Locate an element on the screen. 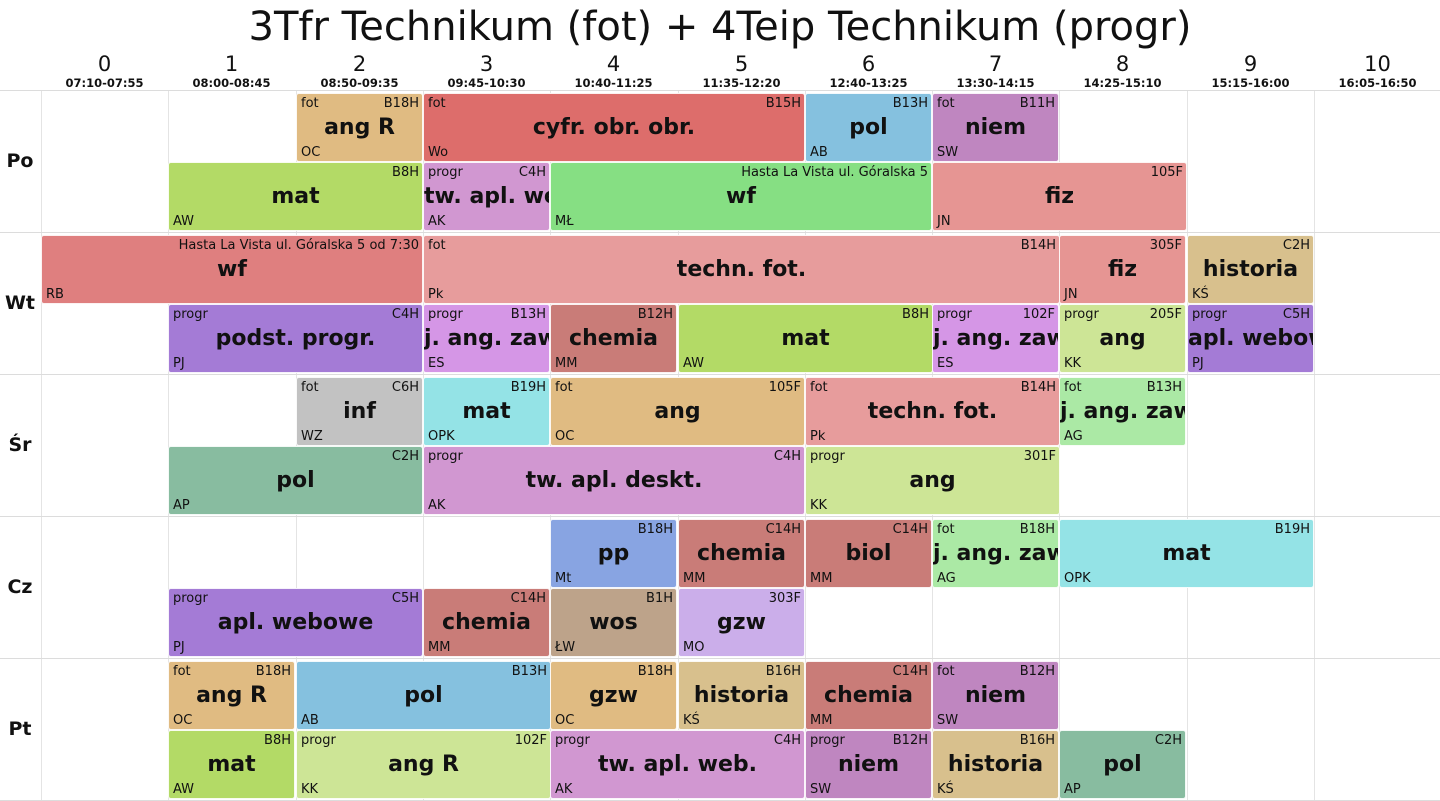 The height and width of the screenshot is (801, 1440). lesson-card: fot 105F ang OC is located at coordinates (677, 411).